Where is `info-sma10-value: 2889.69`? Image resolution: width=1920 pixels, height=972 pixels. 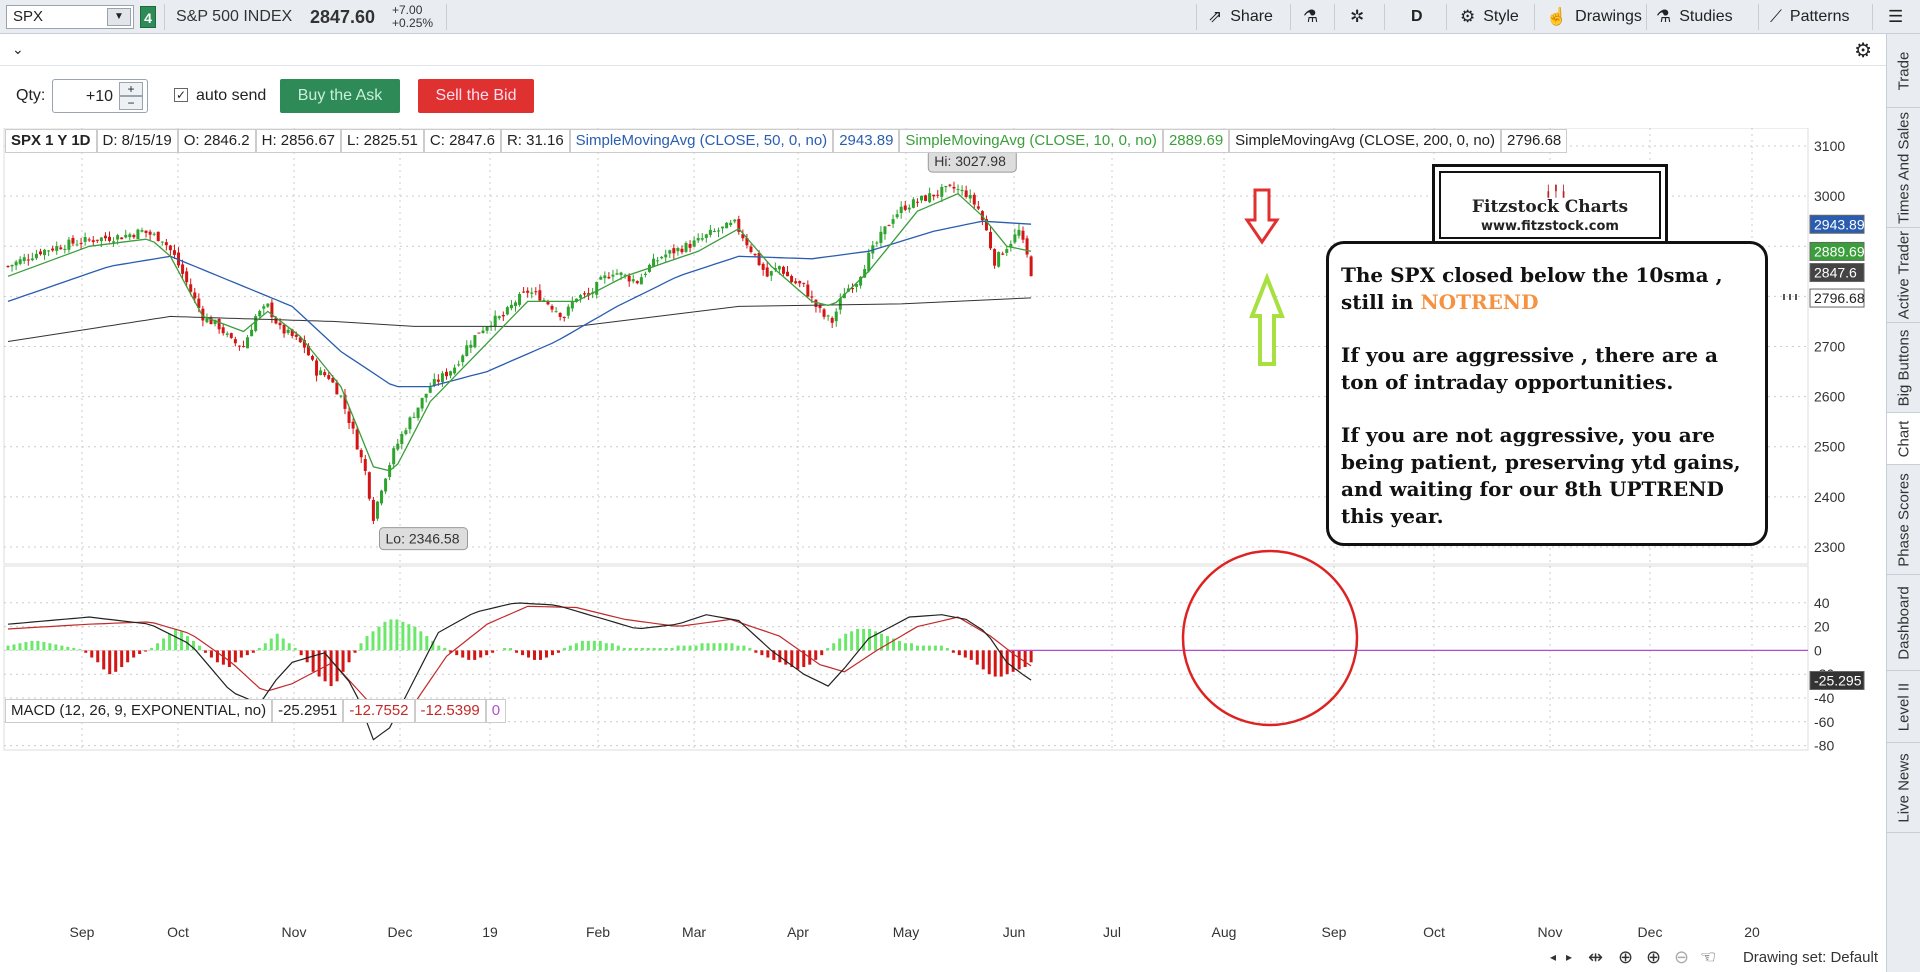 info-sma10-value: 2889.69 is located at coordinates (1196, 141).